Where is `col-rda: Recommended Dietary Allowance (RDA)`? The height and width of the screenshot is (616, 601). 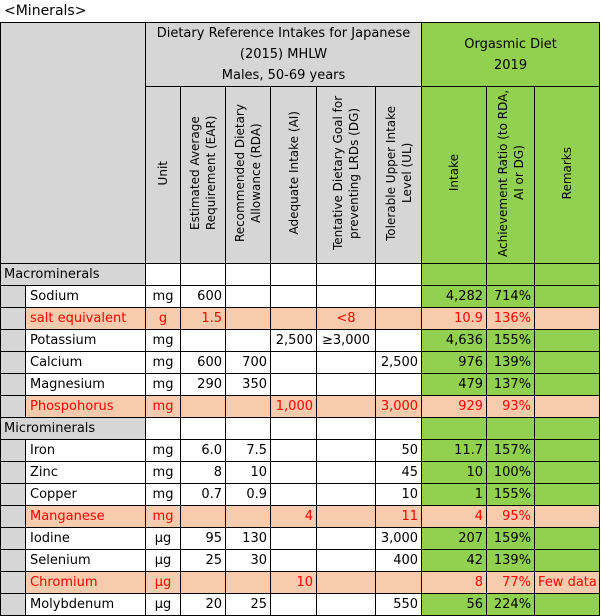
col-rda: Recommended Dietary Allowance (RDA) is located at coordinates (248, 175).